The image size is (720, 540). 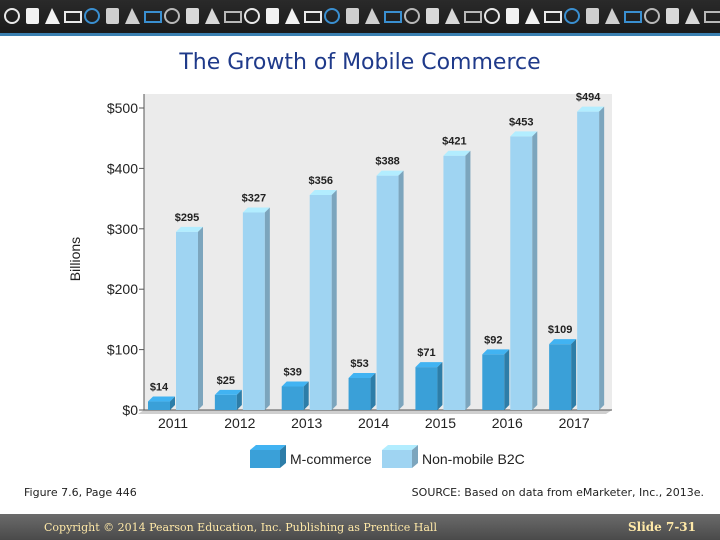 What do you see at coordinates (265, 459) in the screenshot?
I see `legend-swatch-mcommerce` at bounding box center [265, 459].